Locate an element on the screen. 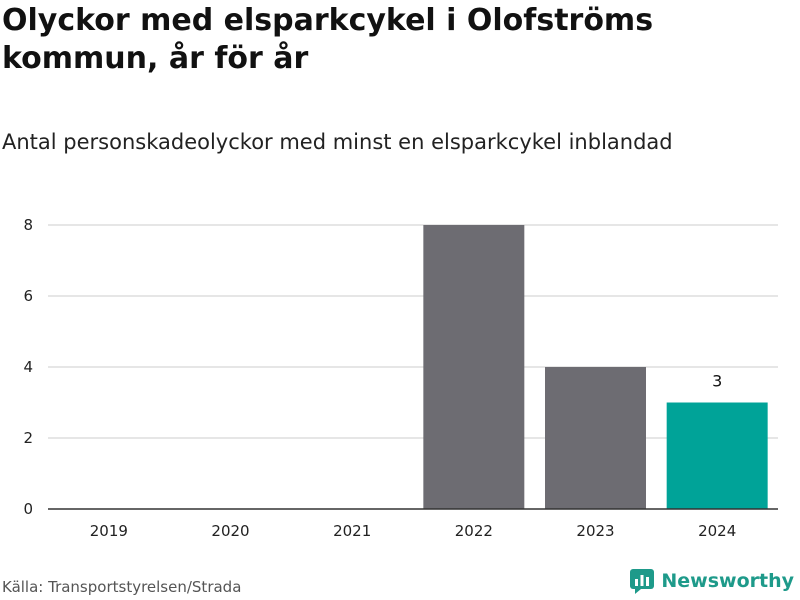 Image resolution: width=800 pixels, height=600 pixels. brand-logo: Newsworthy is located at coordinates (711, 581).